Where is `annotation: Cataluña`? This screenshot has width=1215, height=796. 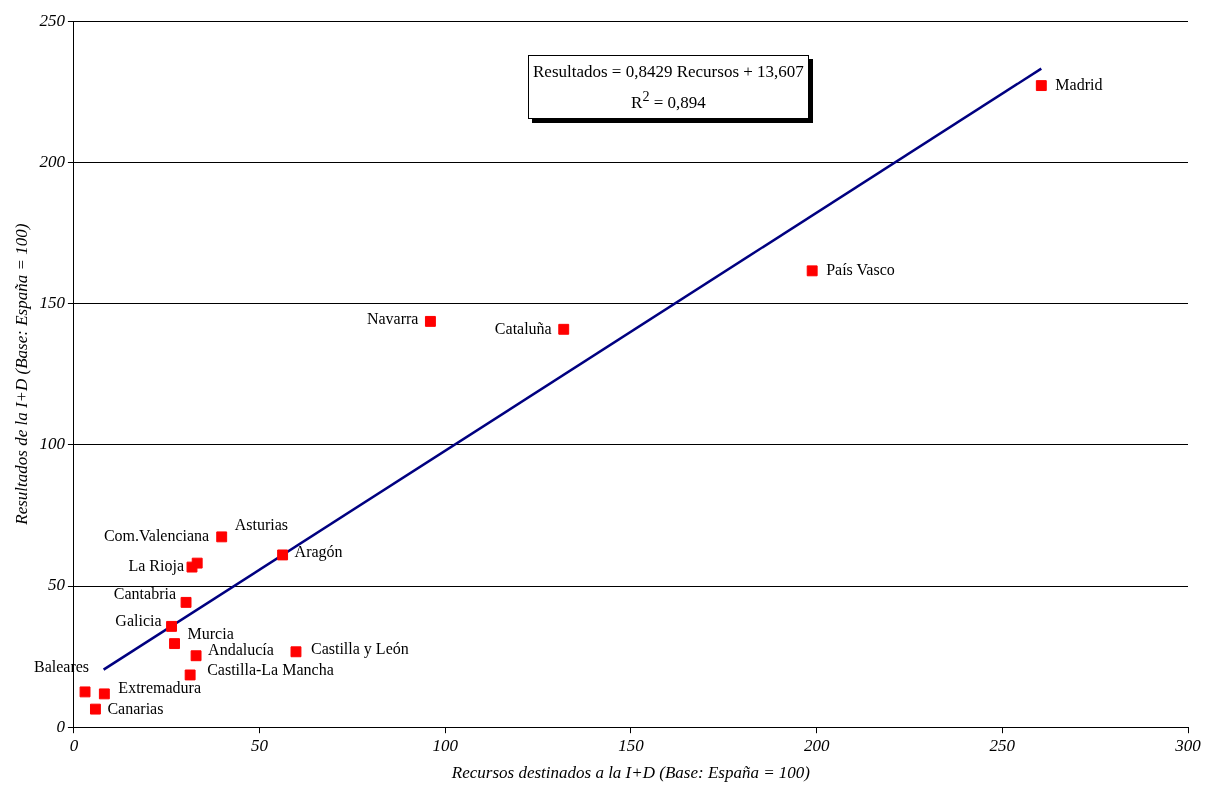 annotation: Cataluña is located at coordinates (523, 328).